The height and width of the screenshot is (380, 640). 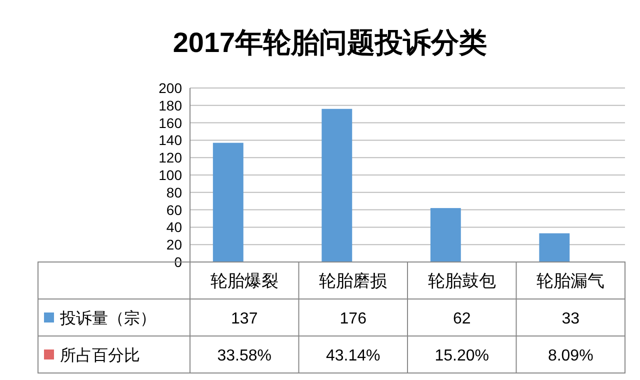 What do you see at coordinates (170, 158) in the screenshot?
I see `y-tick-label: 120` at bounding box center [170, 158].